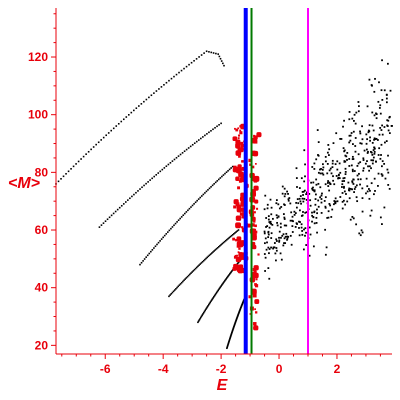 The image size is (400, 400). I want to click on y-tick-label: 60, so click(42, 230).